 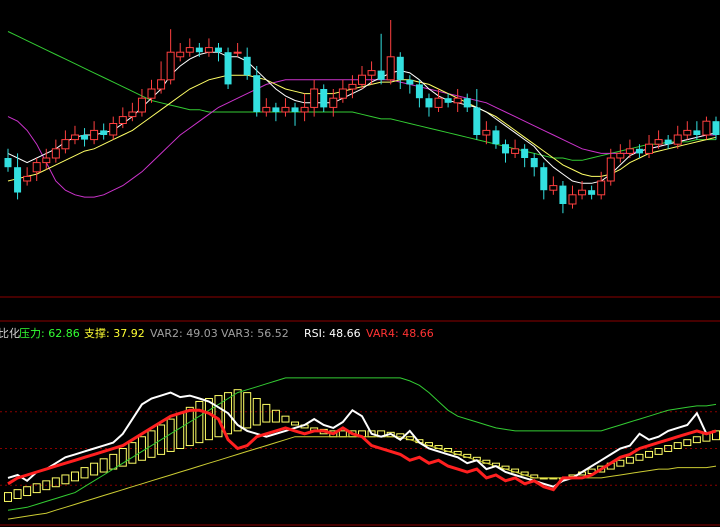 What do you see at coordinates (237, 333) in the screenshot?
I see `legend-label-3: VAR3:` at bounding box center [237, 333].